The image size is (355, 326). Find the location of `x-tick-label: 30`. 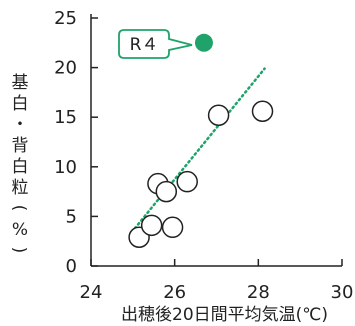

x-tick-label: 30 is located at coordinates (342, 292).